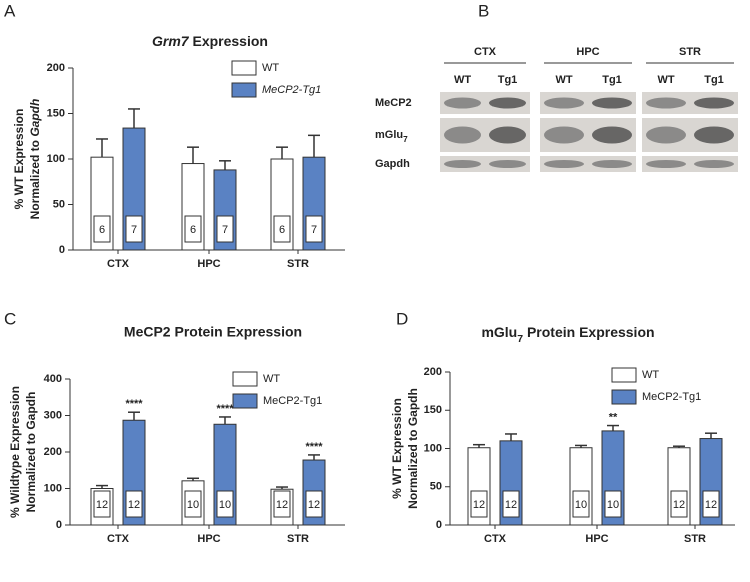 The height and width of the screenshot is (582, 750). What do you see at coordinates (10, 318) in the screenshot?
I see `panel-label: C` at bounding box center [10, 318].